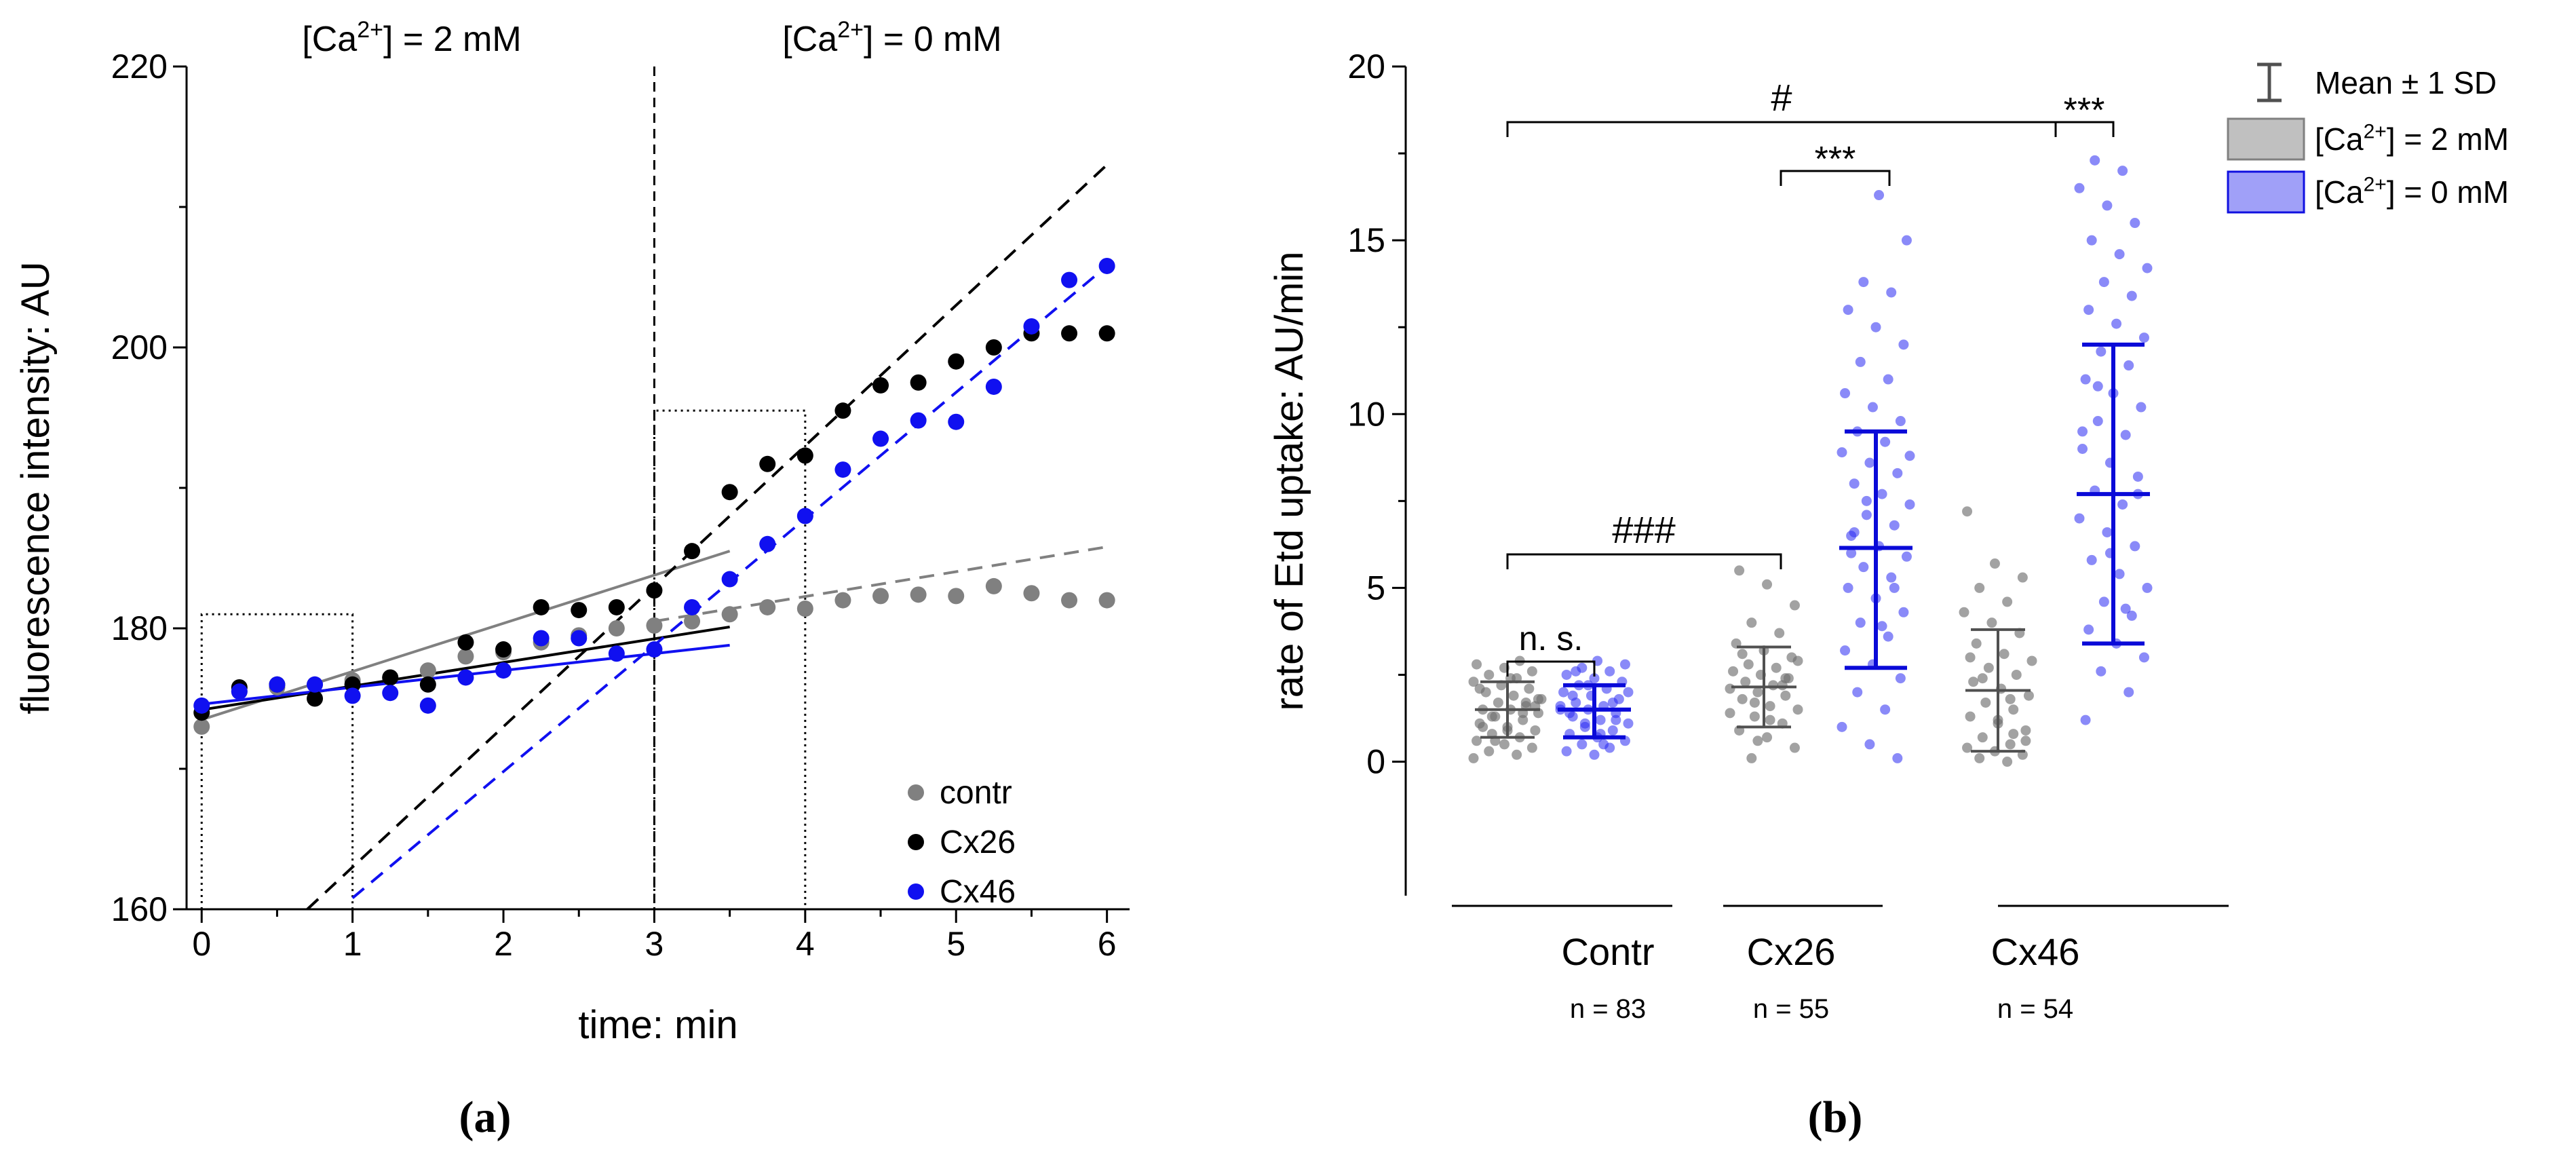 The width and height of the screenshot is (2576, 1161). I want to click on x-tick-label: 5, so click(955, 944).